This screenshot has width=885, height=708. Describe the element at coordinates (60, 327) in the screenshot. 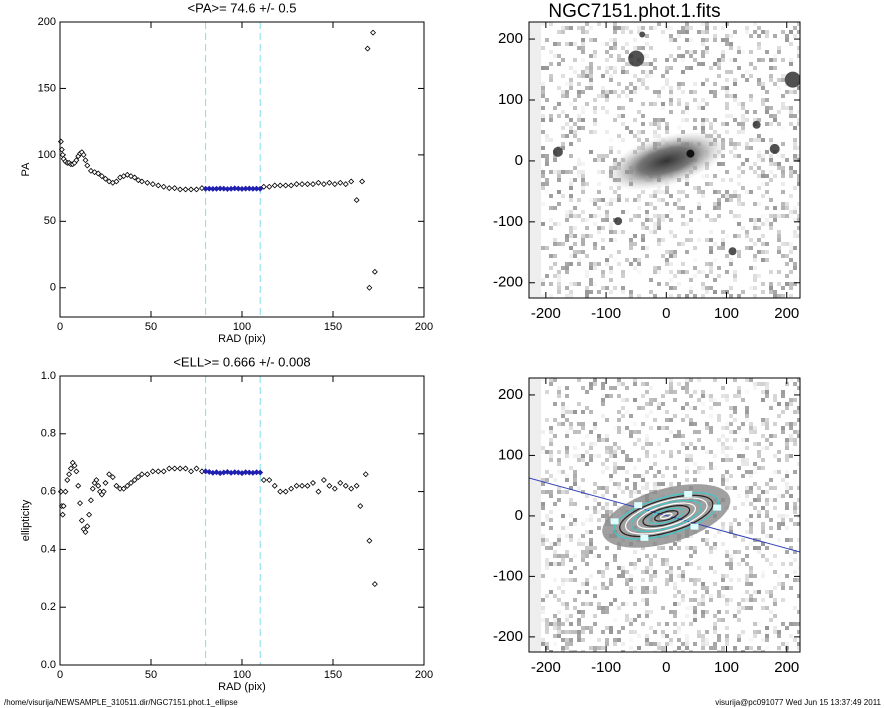

I see `x-tick-label: 0` at that location.